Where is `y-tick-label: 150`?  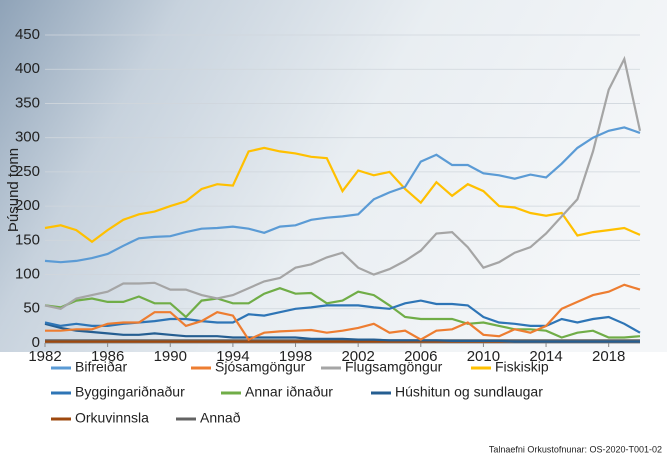
y-tick-label: 150 is located at coordinates (27, 239).